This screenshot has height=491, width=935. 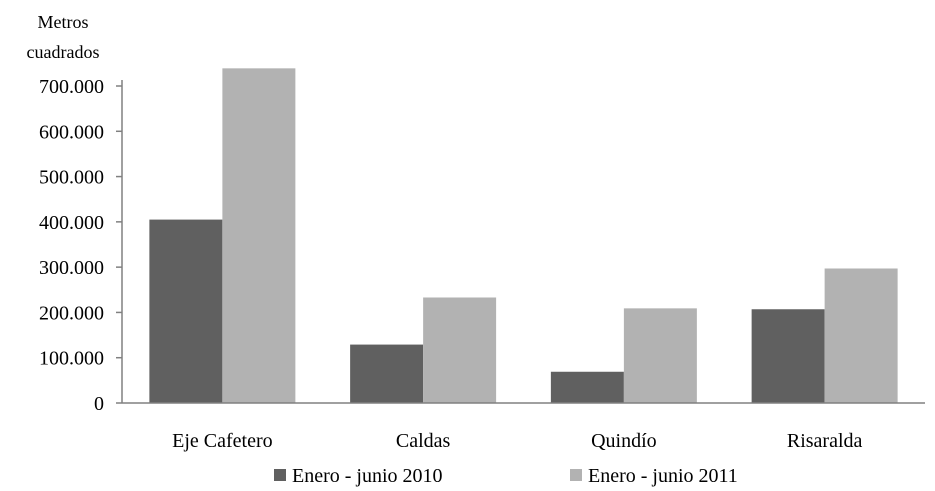 I want to click on y-axis-title: Metros cuadrados, so click(x=63, y=37).